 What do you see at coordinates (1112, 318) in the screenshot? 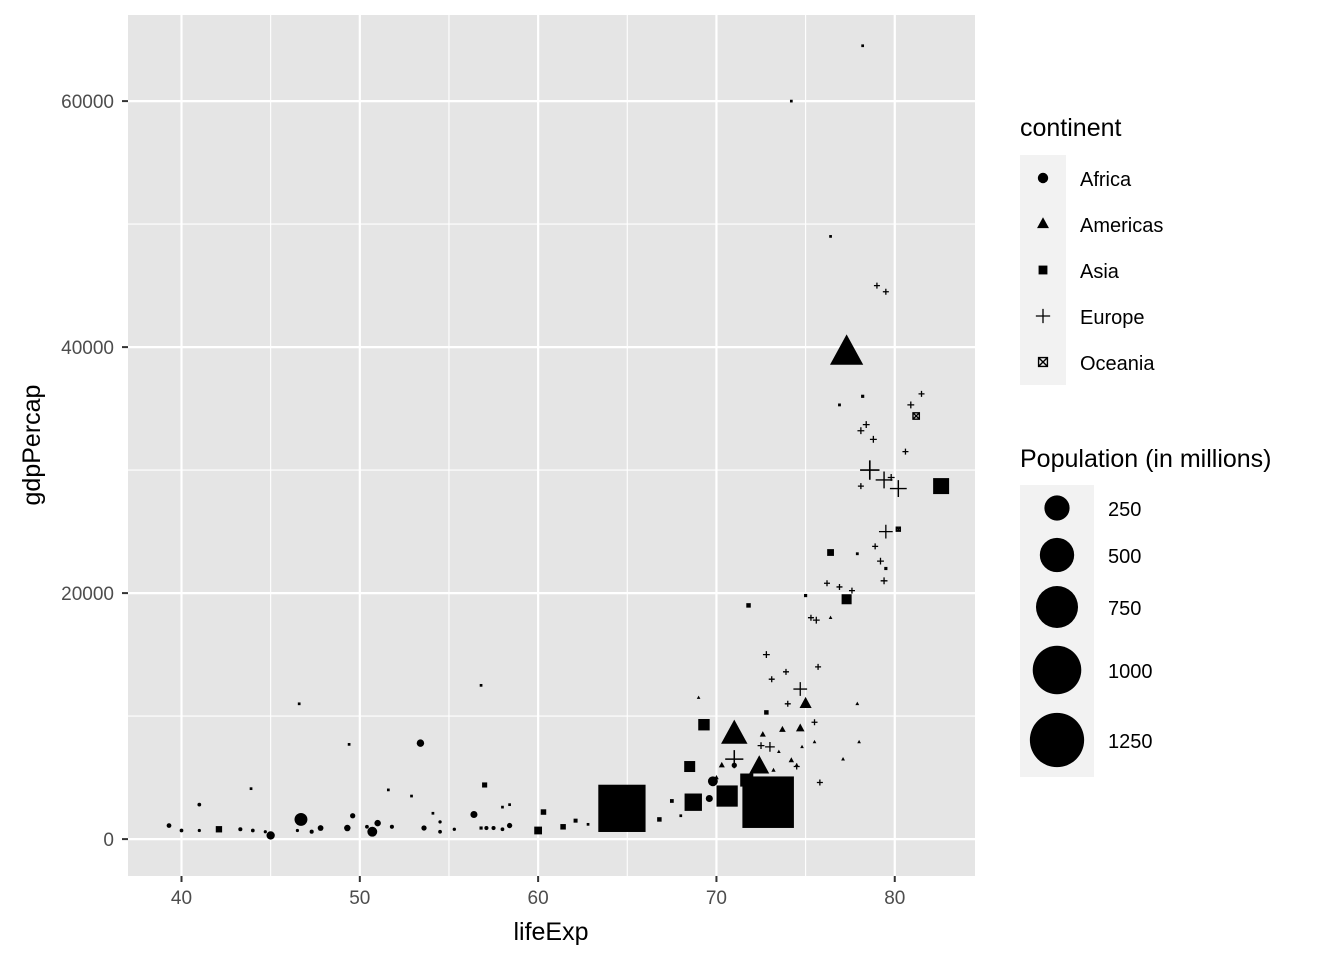
I see `legend-label-continent: Europe` at bounding box center [1112, 318].